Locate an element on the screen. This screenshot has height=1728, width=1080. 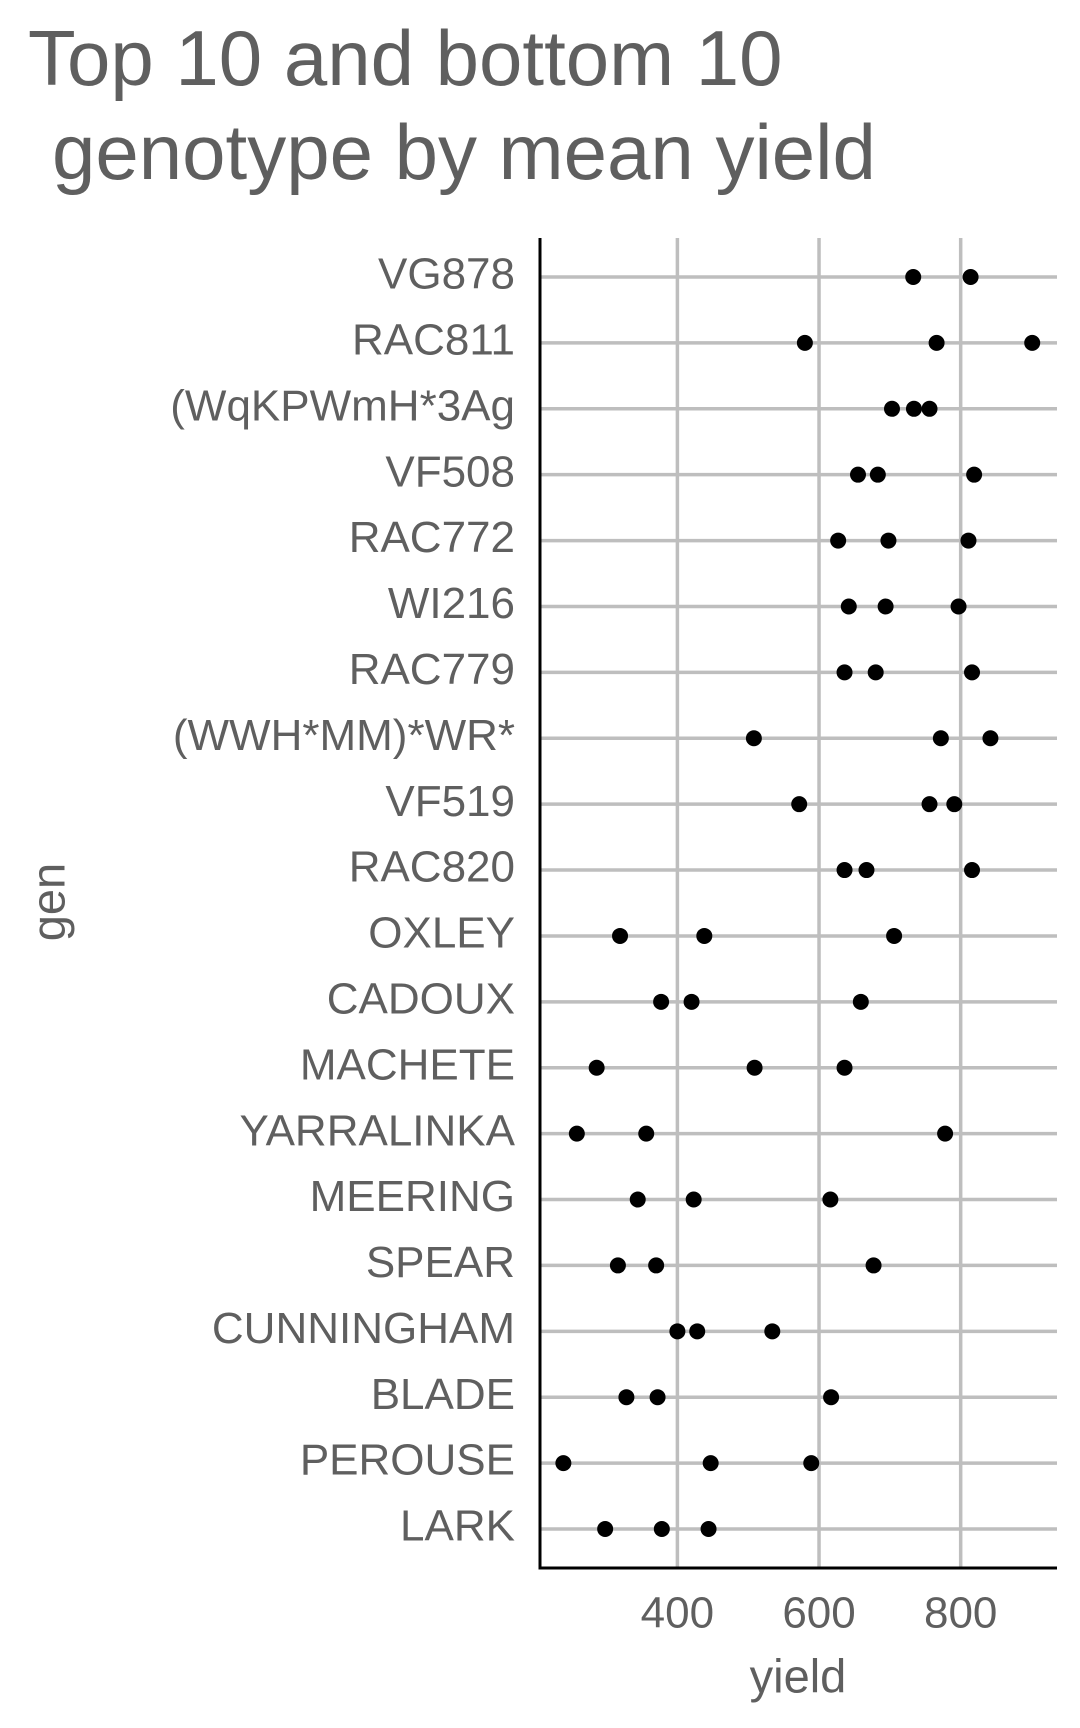
x-tick-label: 600 is located at coordinates (818, 1613).